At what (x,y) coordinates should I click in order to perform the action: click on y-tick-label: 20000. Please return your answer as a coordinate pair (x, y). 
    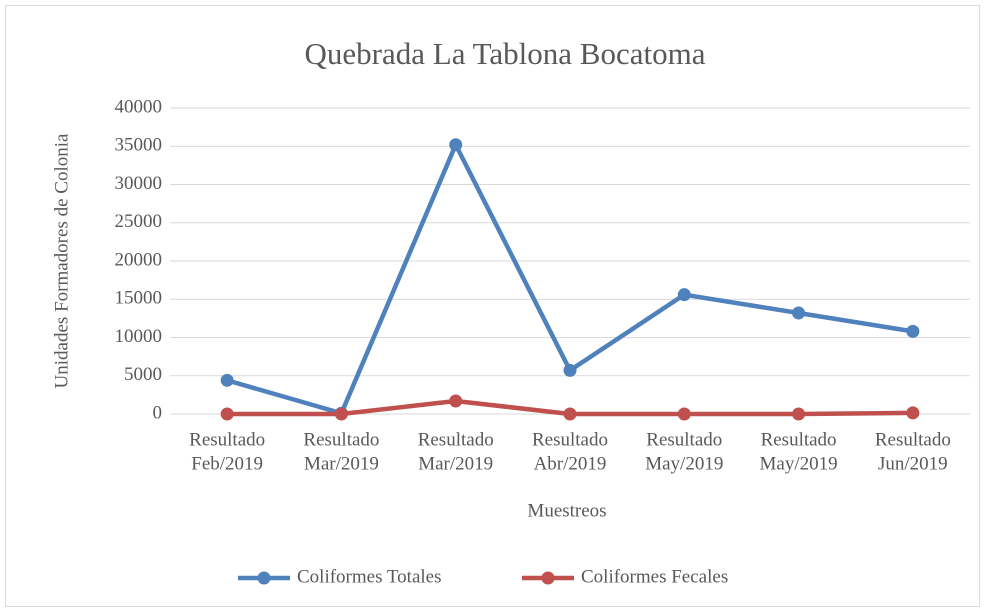
    Looking at the image, I should click on (139, 259).